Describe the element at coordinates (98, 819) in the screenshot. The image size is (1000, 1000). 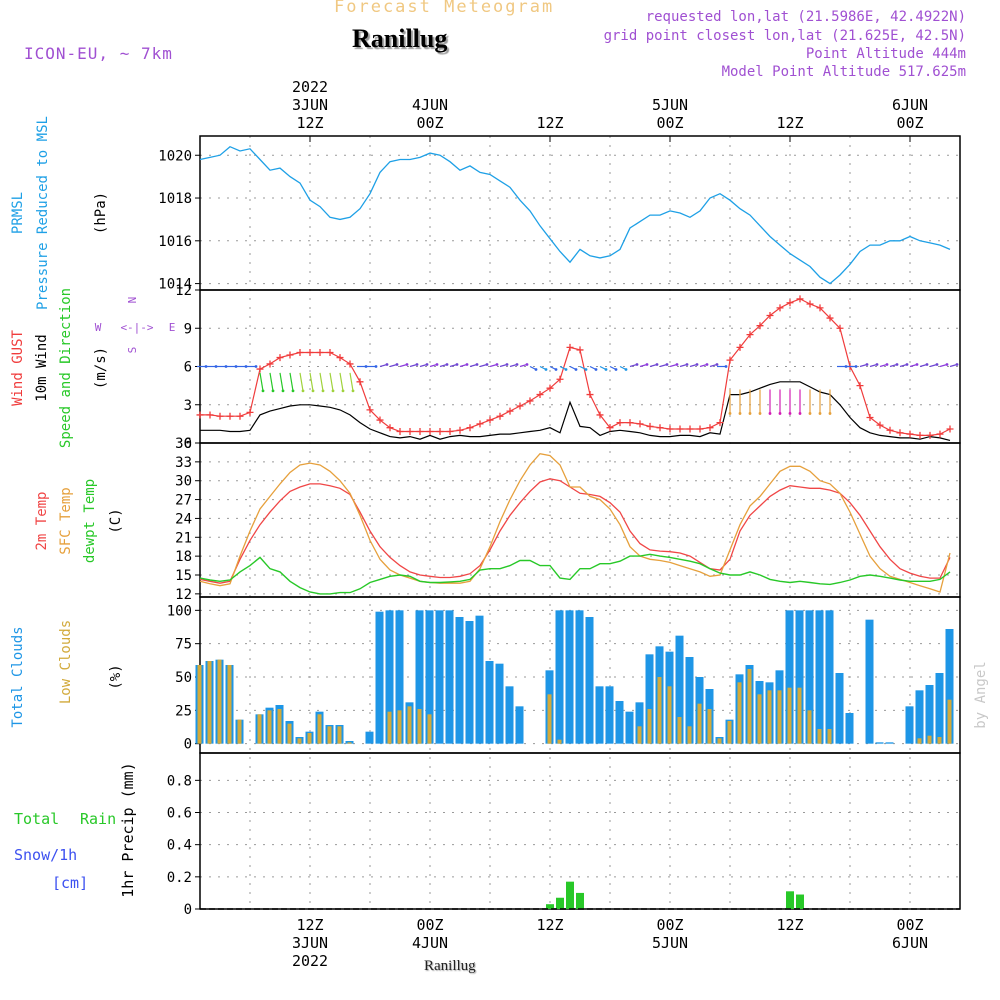
I see `precip-label-rain: Rain` at that location.